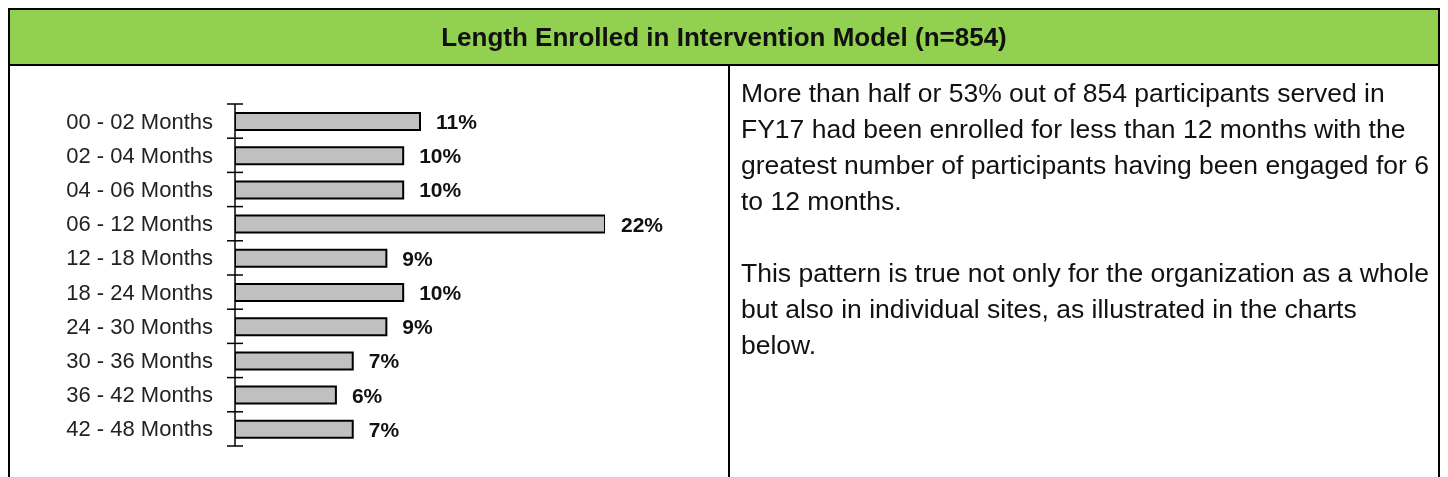 This screenshot has width=1448, height=477. I want to click on y-tick-label: 06 - 12 Months, so click(139, 224).